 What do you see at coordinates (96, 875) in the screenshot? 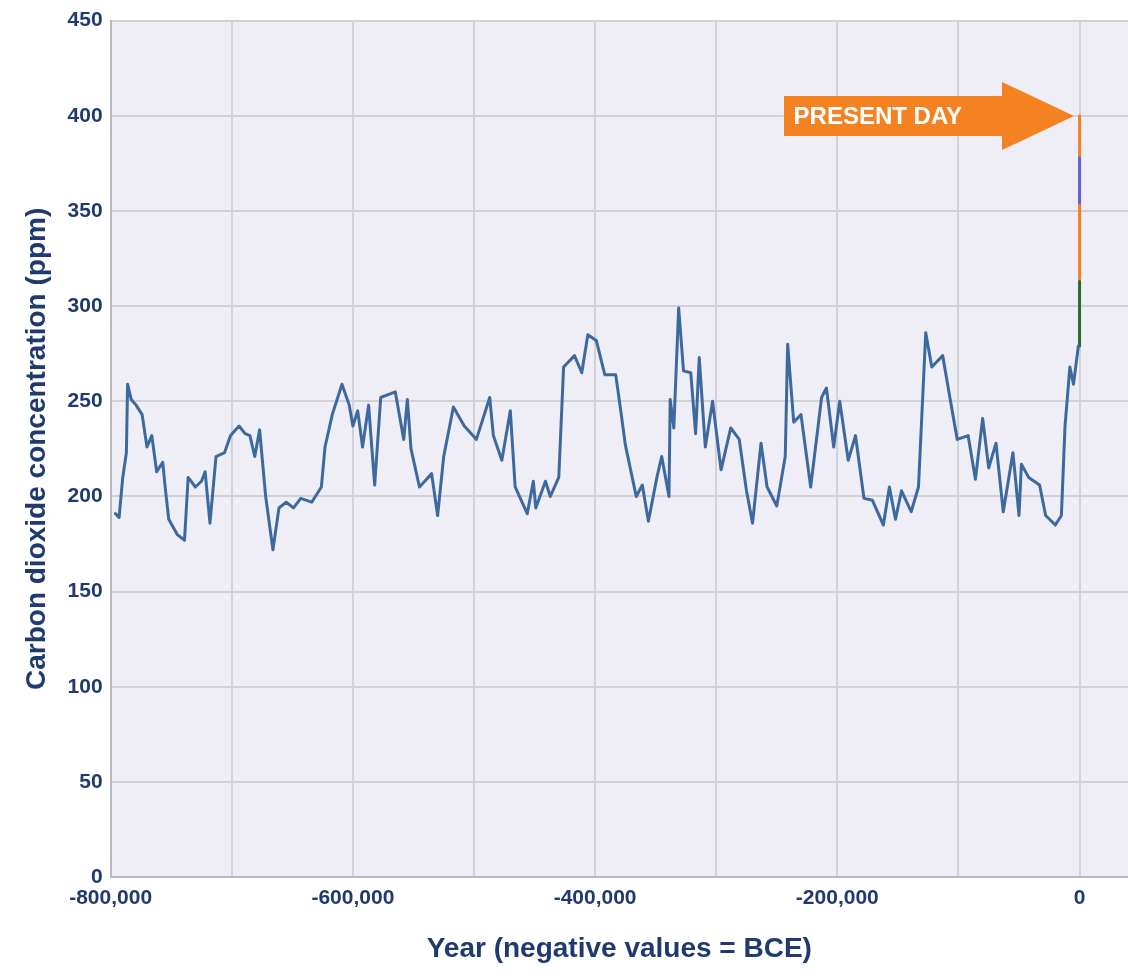
I see `y-tick-label: 0` at bounding box center [96, 875].